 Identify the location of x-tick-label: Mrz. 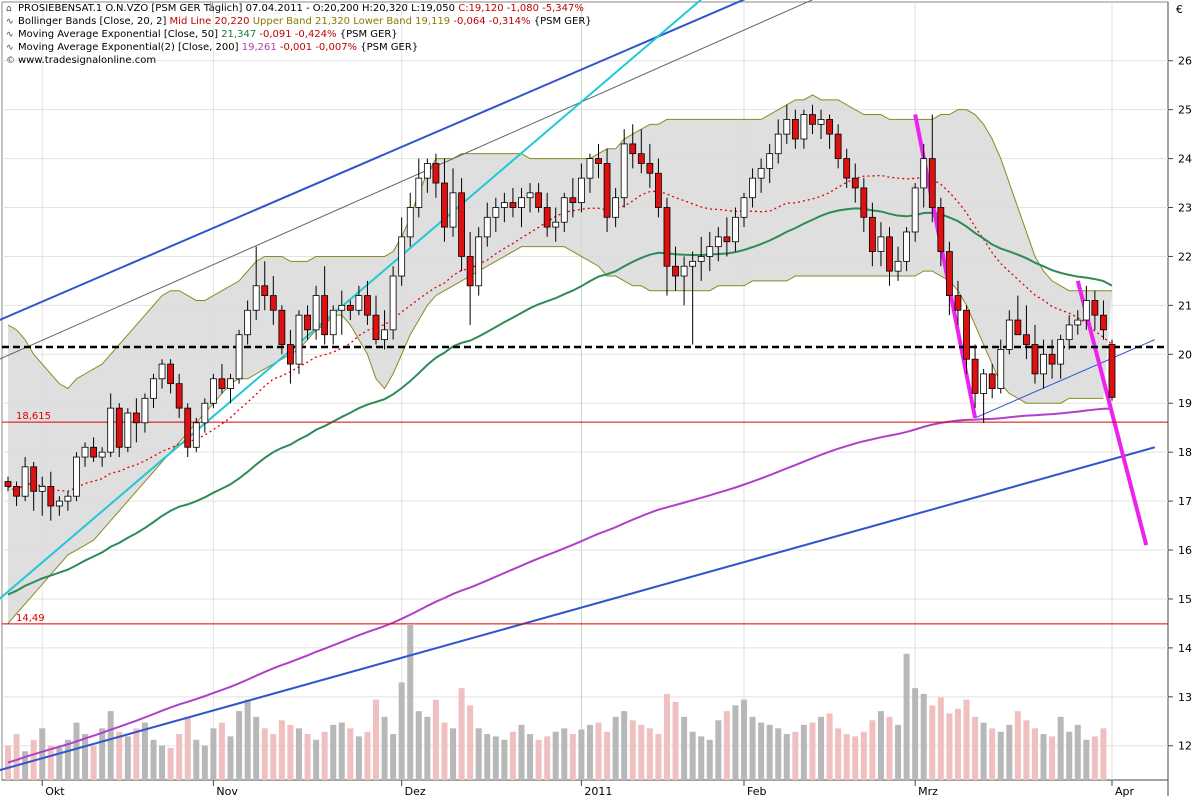
(928, 791).